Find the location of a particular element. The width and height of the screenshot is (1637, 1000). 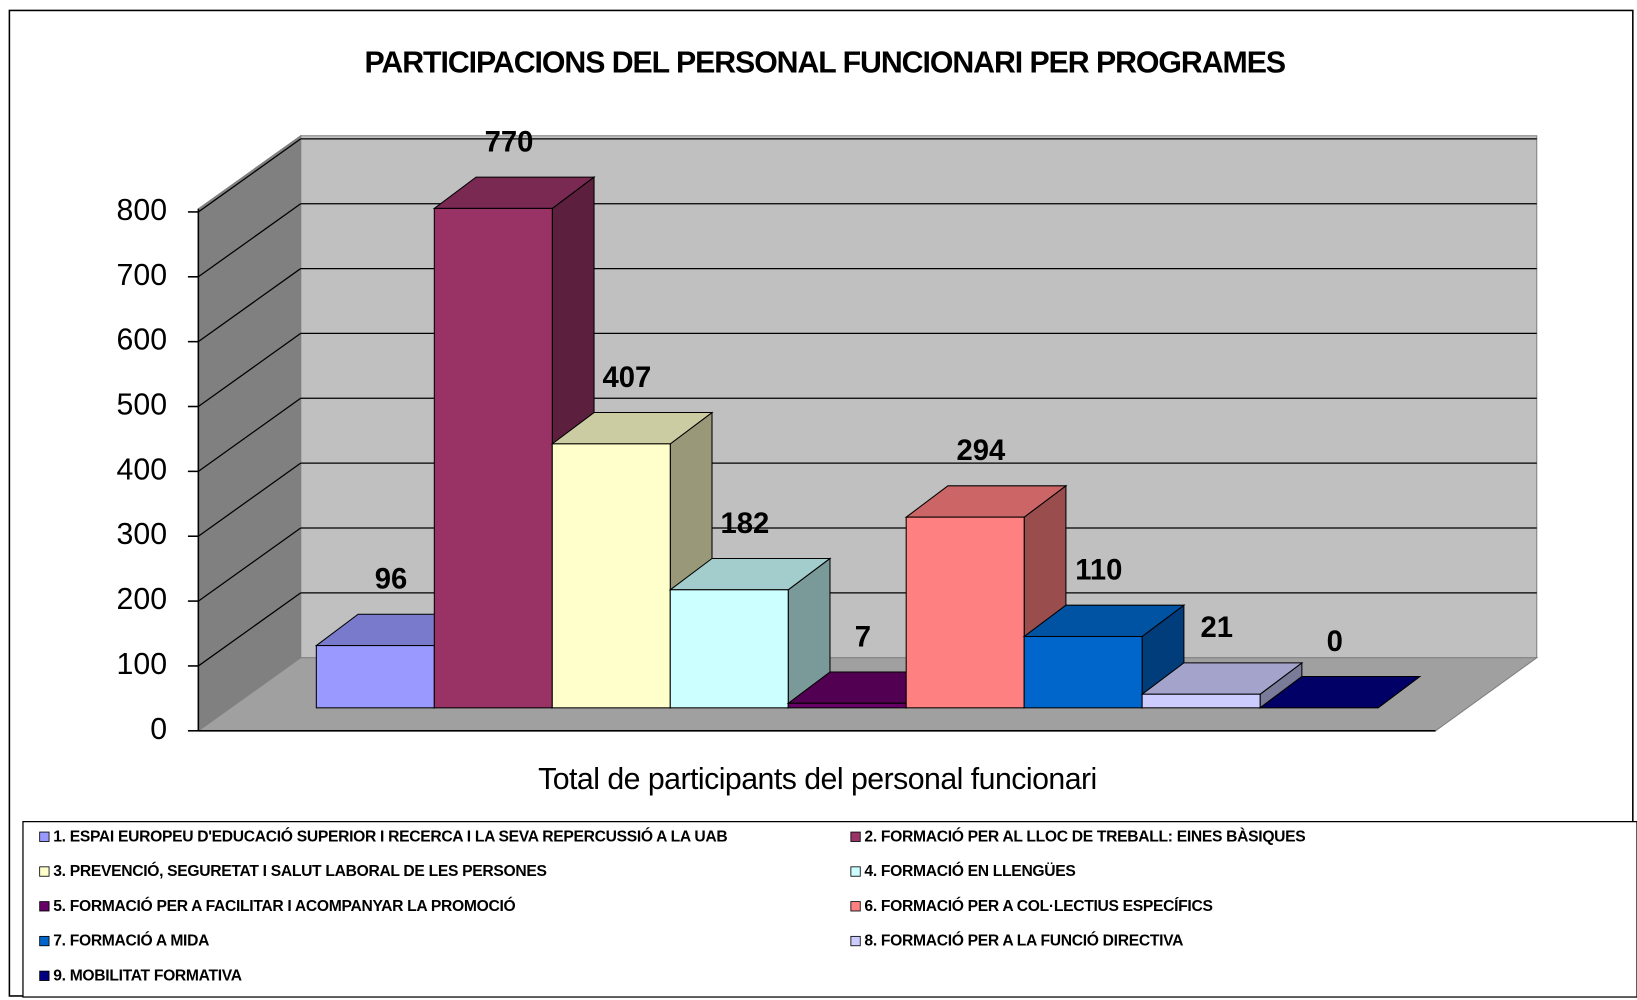

data-label: 294 is located at coordinates (981, 451).